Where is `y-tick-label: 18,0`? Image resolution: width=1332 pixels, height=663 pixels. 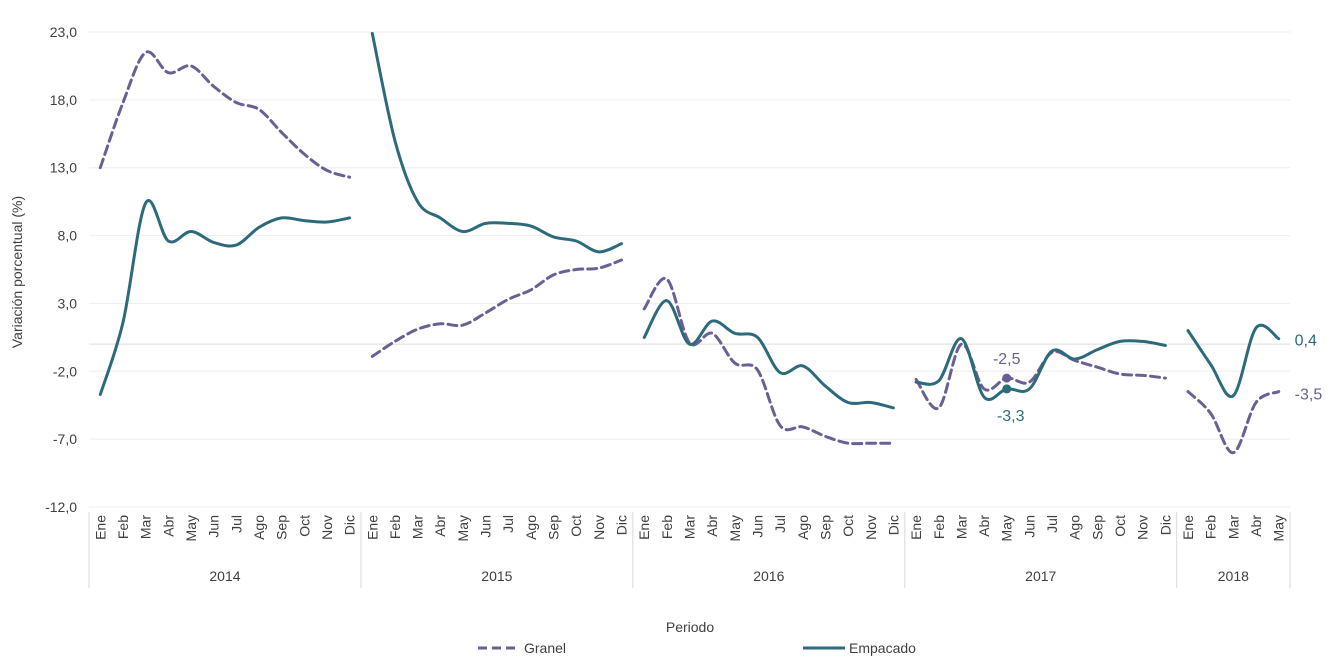
y-tick-label: 18,0 is located at coordinates (63, 100).